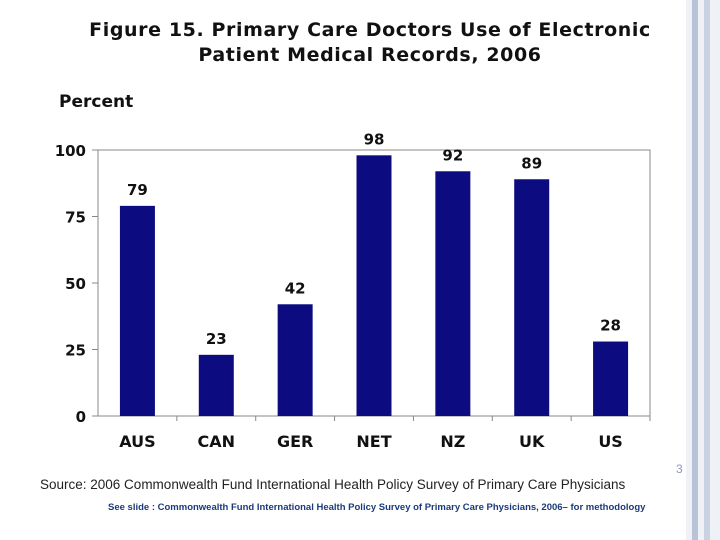 The width and height of the screenshot is (720, 540). Describe the element at coordinates (679, 469) in the screenshot. I see `slide-number: 3` at that location.